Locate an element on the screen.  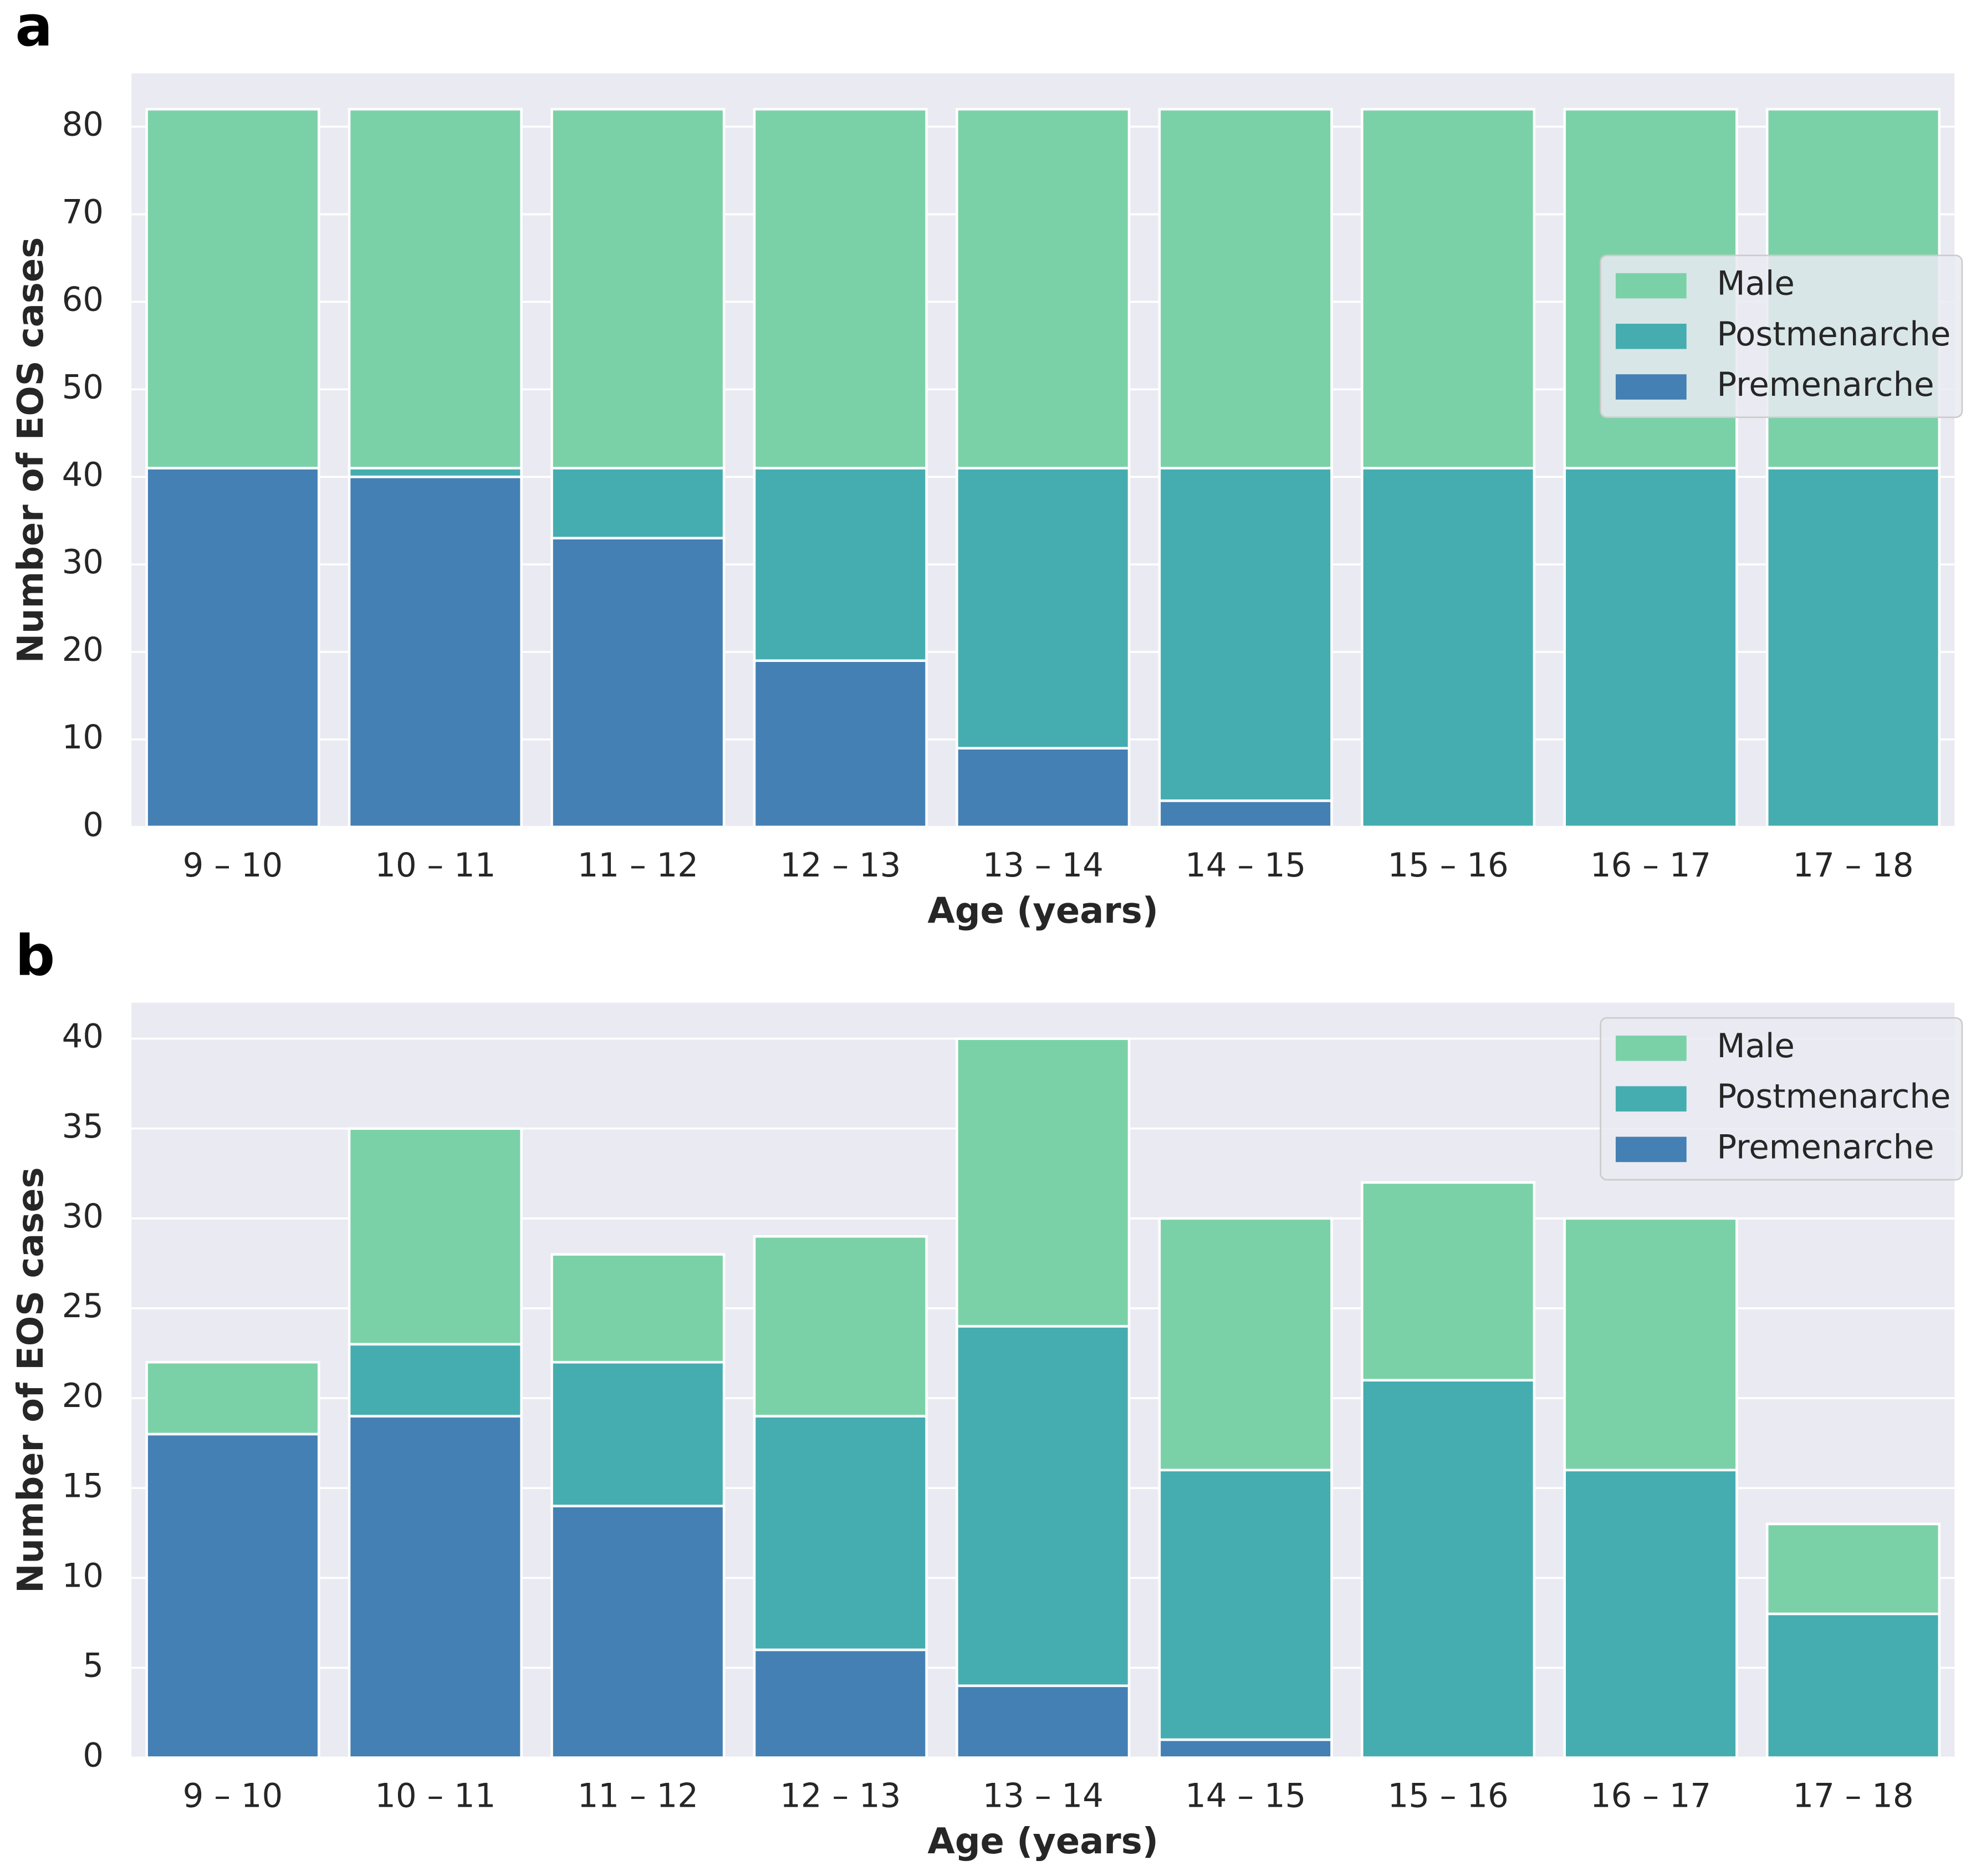
x-tick-label: 10 – 11 is located at coordinates (435, 865).